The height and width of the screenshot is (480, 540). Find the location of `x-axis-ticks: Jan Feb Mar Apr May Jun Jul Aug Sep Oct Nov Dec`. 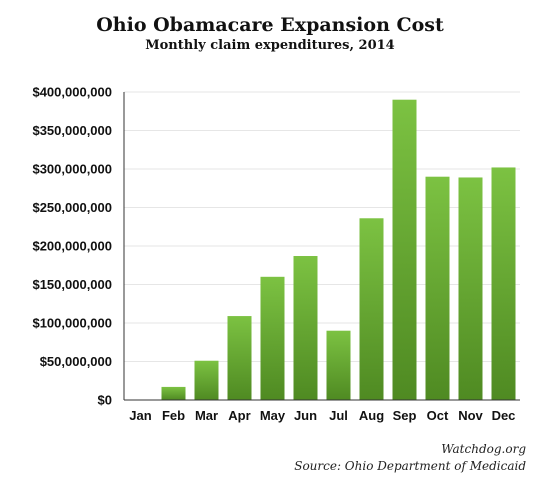

x-axis-ticks: Jan Feb Mar Apr May Jun Jul Aug Sep Oct Nov Dec is located at coordinates (322, 415).